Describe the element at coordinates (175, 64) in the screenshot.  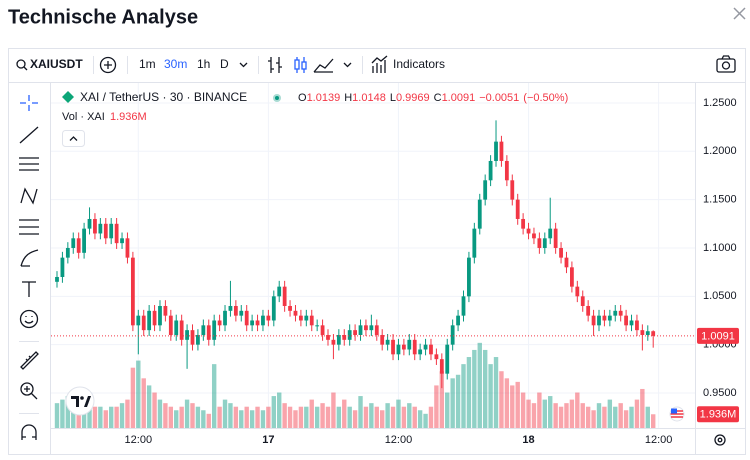
I see `interval-button-active: 30m` at that location.